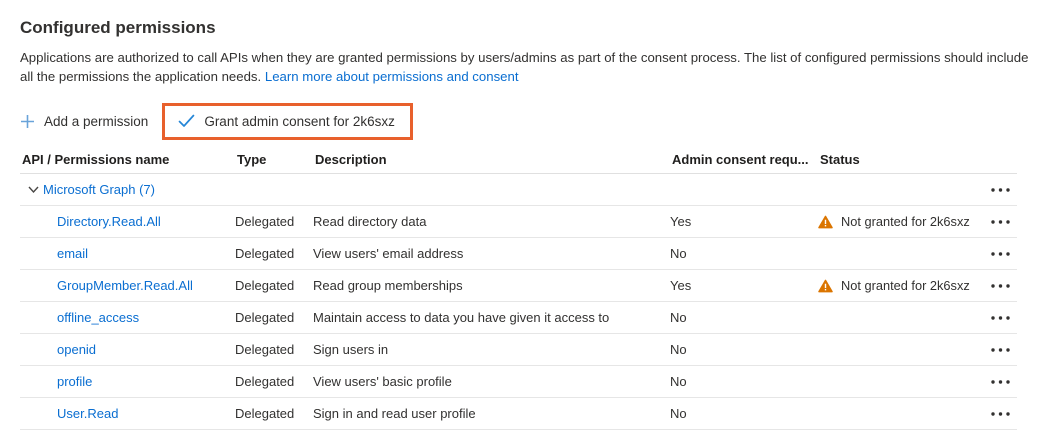 This screenshot has height=444, width=1060. What do you see at coordinates (351, 159) in the screenshot?
I see `column-header-description: Description` at bounding box center [351, 159].